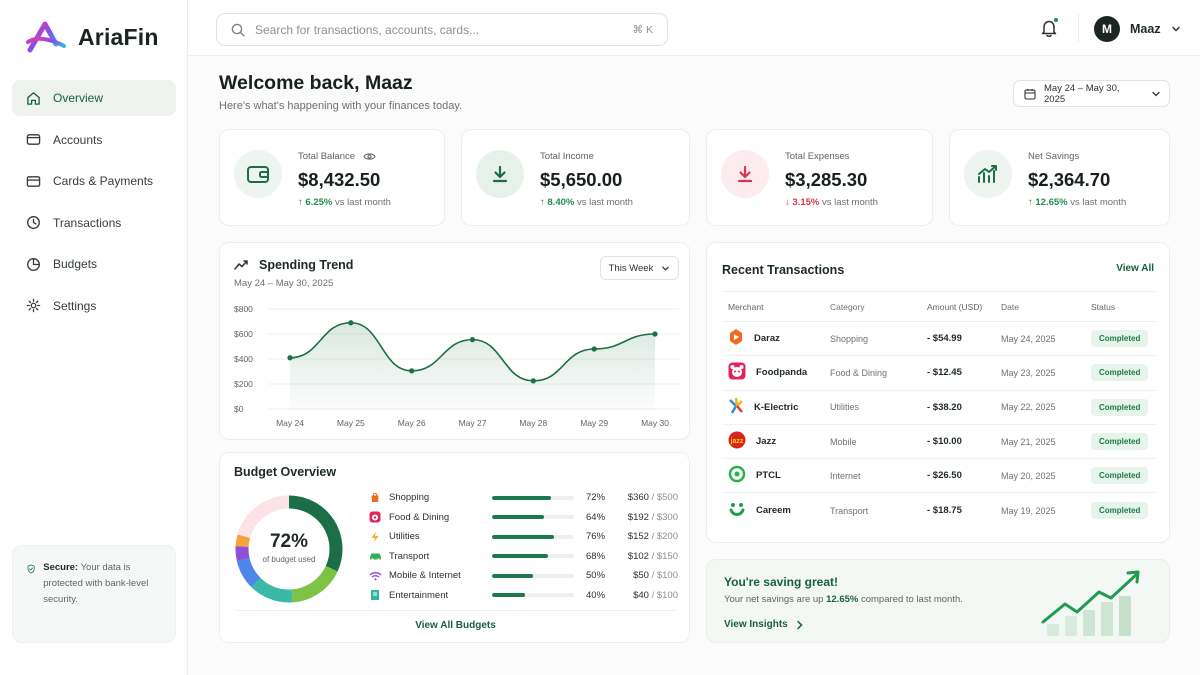  Describe the element at coordinates (664, 595) in the screenshot. I see `budget-total: / $100` at that location.